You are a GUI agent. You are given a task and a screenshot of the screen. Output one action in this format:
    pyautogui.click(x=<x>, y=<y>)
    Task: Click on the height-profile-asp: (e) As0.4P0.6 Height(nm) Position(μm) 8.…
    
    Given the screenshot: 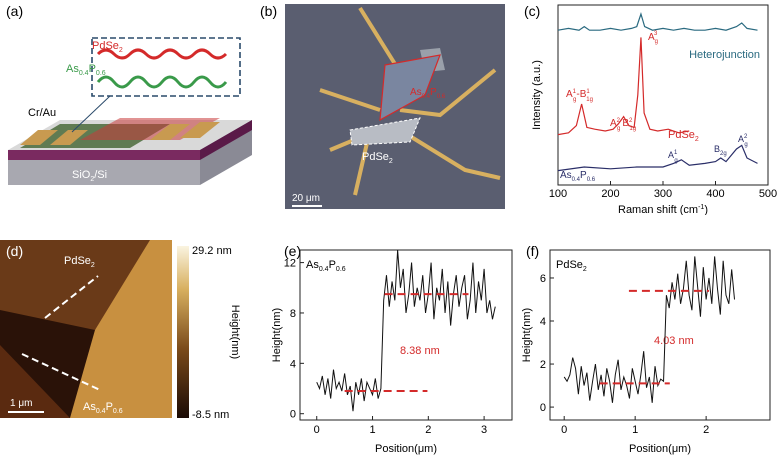 What is the action you would take?
    pyautogui.click(x=392, y=349)
    